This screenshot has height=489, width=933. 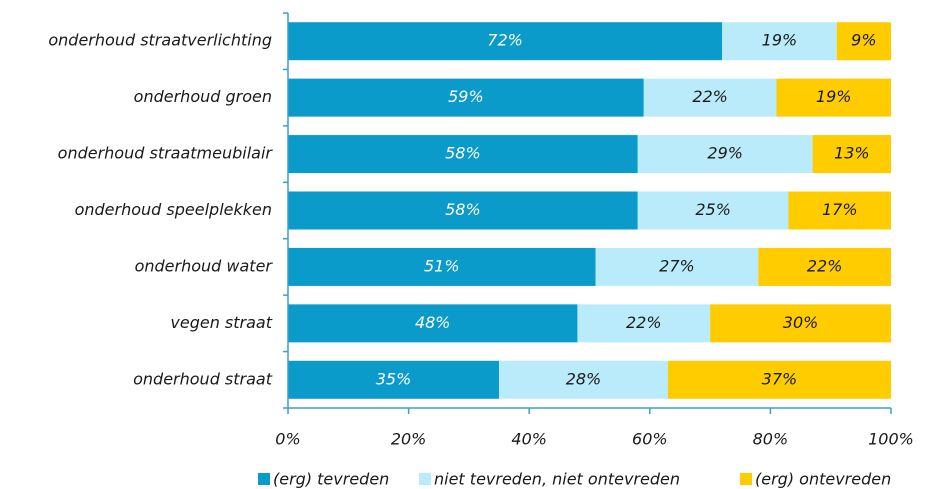 I want to click on value-label: 72%, so click(x=505, y=40).